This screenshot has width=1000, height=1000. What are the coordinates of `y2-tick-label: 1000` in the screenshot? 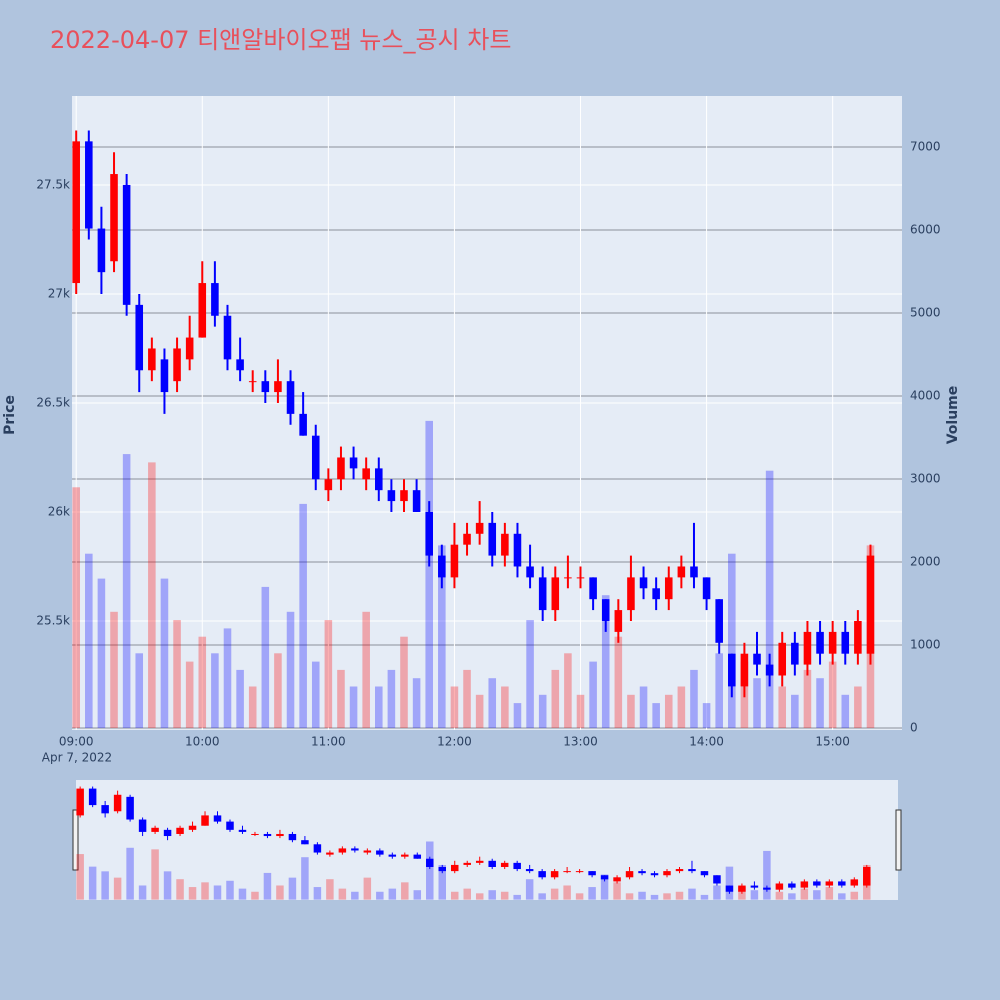 It's located at (925, 645).